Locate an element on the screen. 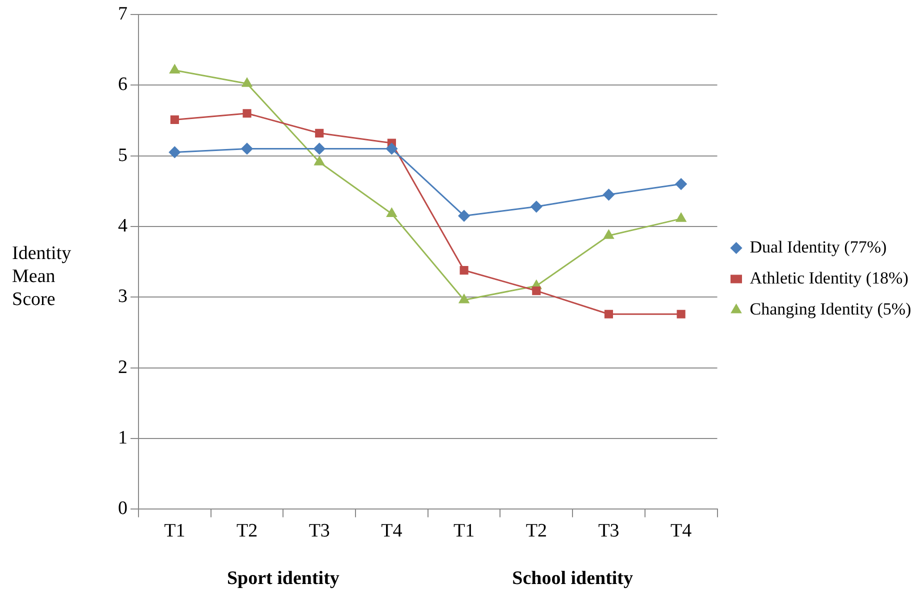  y-tick-label: 7 is located at coordinates (123, 13).